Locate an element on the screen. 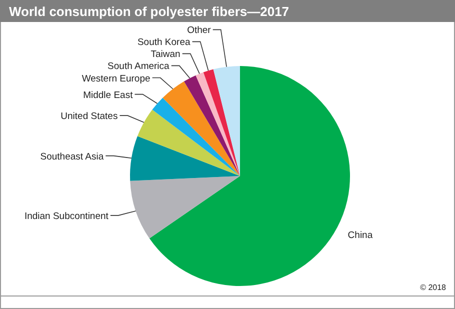 The image size is (455, 309). slice-label: Other is located at coordinates (199, 30).